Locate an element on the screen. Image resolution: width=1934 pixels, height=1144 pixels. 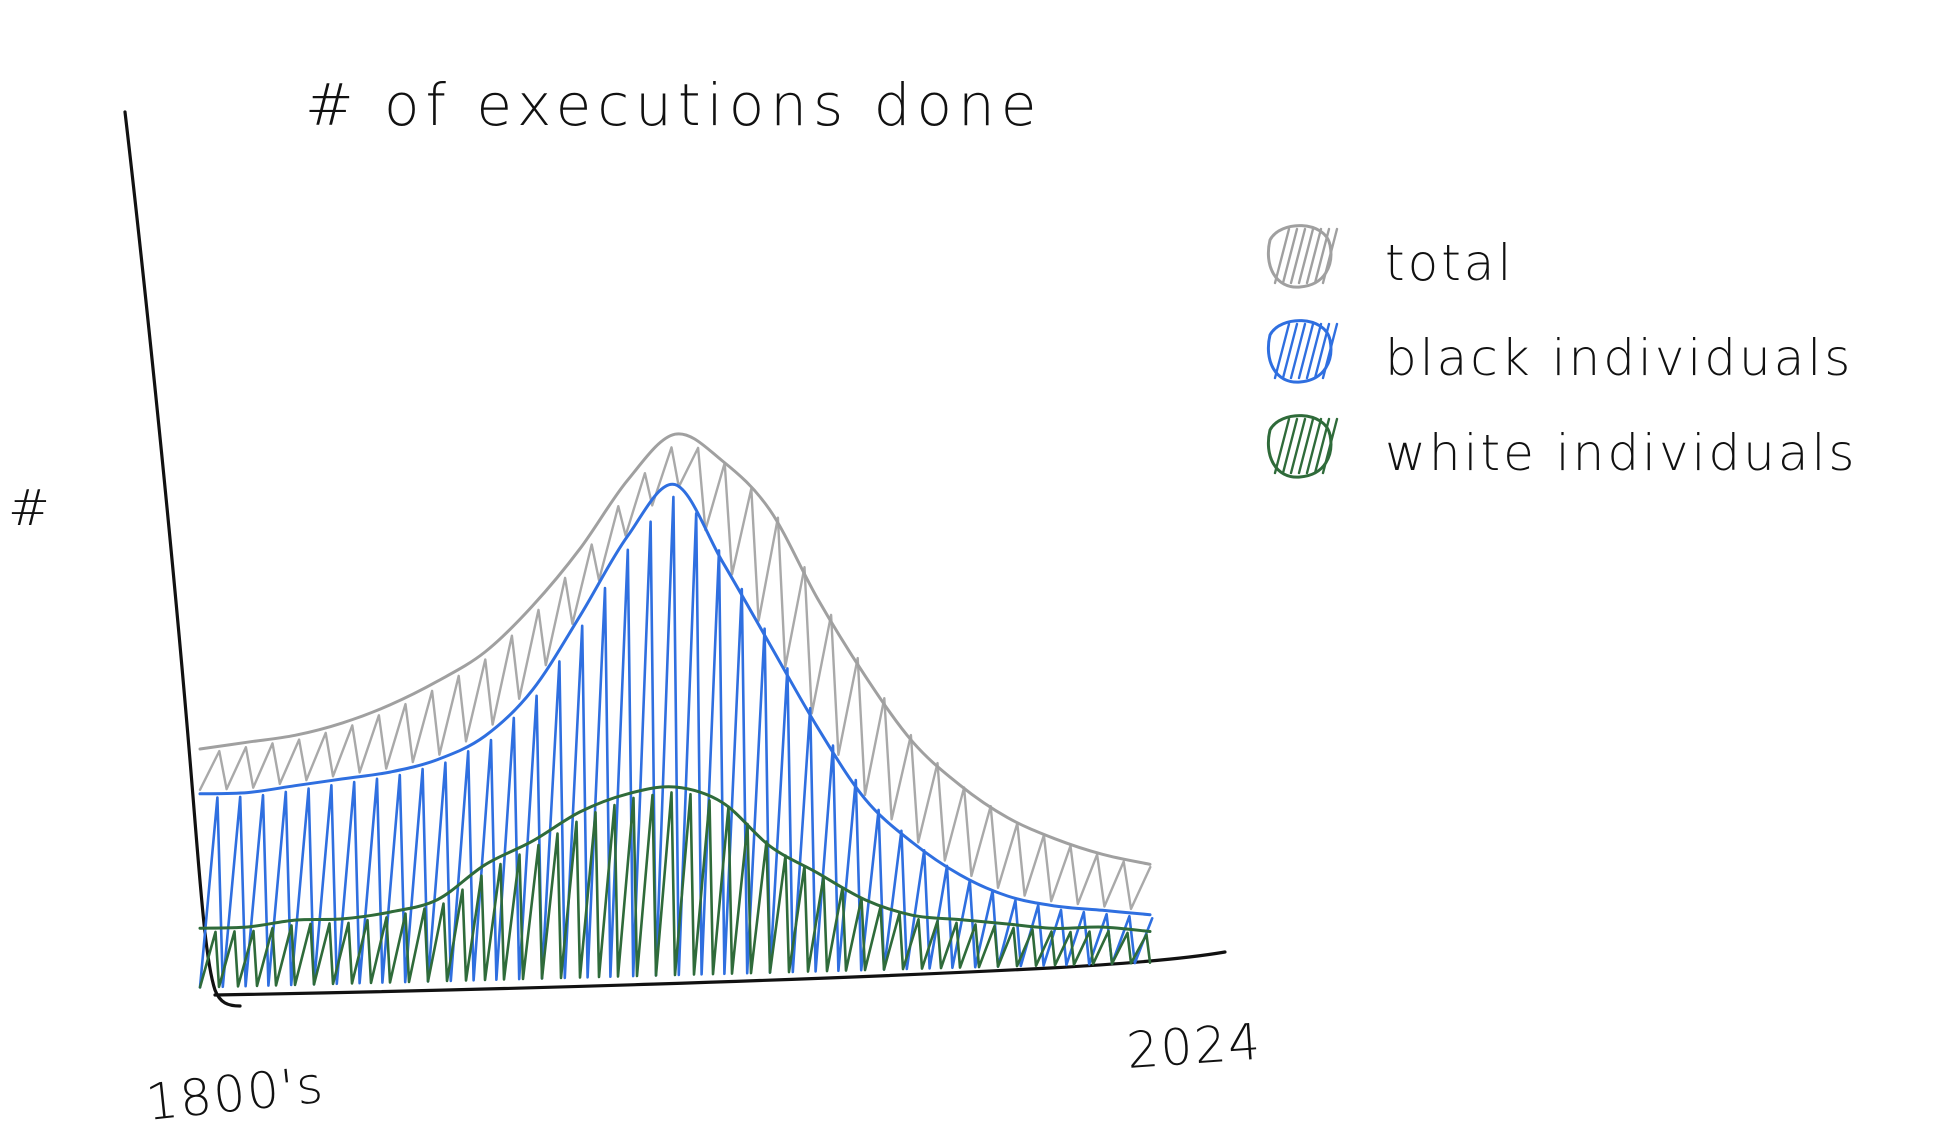
legend-label-white-individuals: white individuals is located at coordinates (1621, 453).